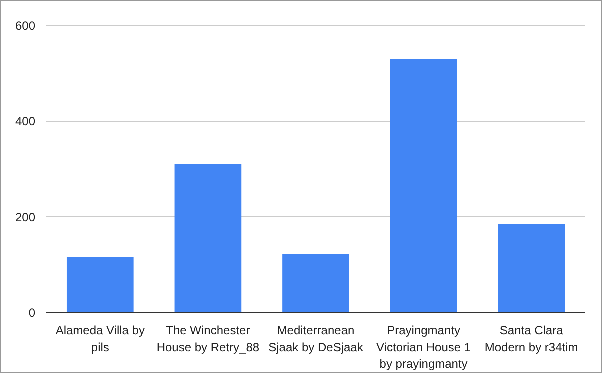 This screenshot has width=604, height=375. I want to click on y-tick-label: 200, so click(25, 217).